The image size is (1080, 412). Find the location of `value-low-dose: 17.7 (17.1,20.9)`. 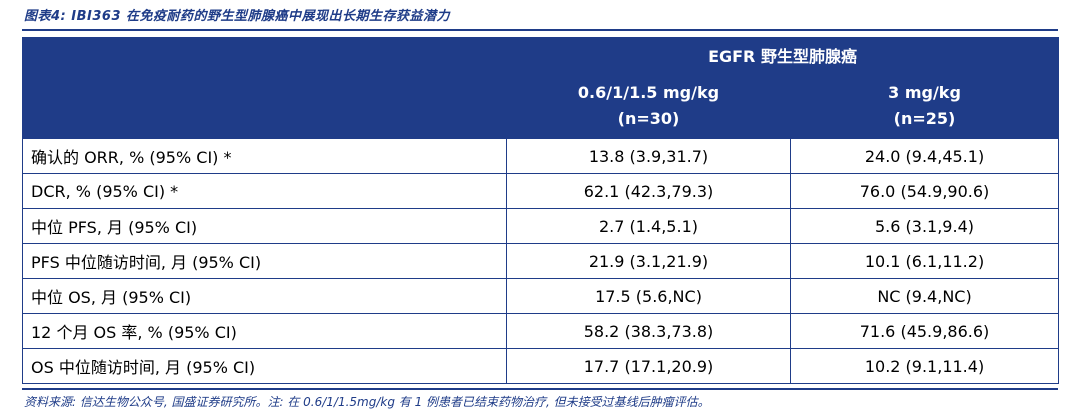

value-low-dose: 17.7 (17.1,20.9) is located at coordinates (648, 366).